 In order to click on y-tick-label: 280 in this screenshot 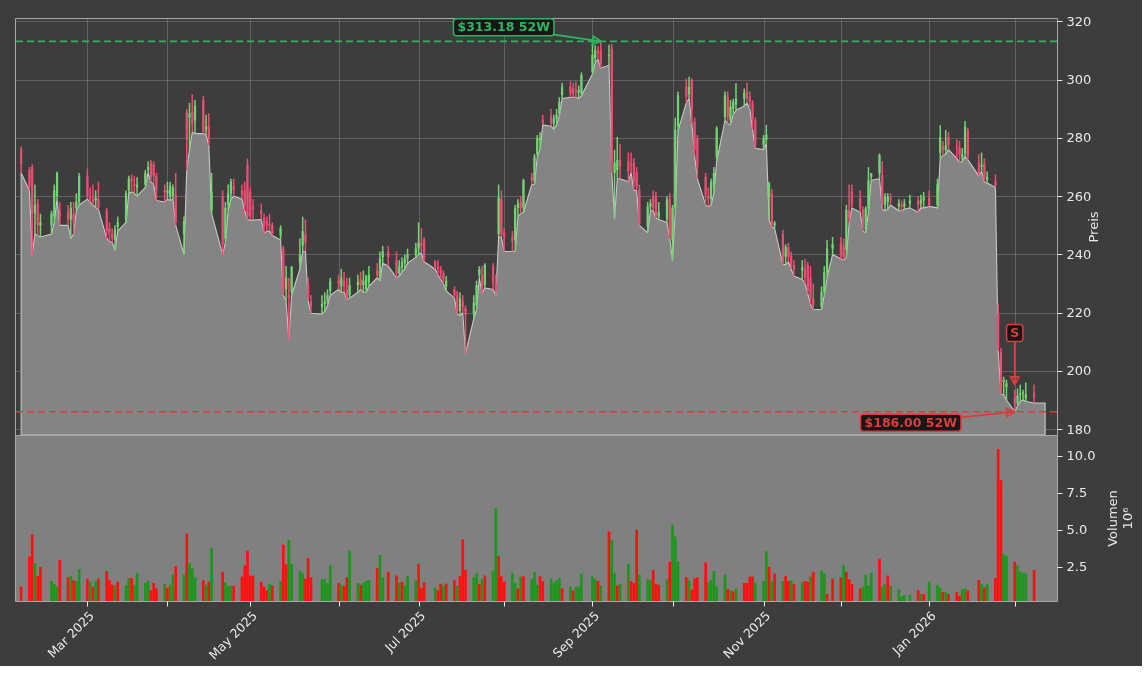, I will do `click(1079, 138)`.